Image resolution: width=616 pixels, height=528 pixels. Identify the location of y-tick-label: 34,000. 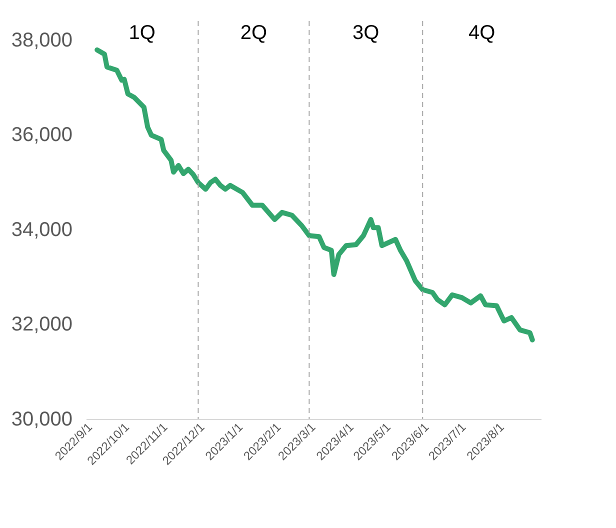
(41, 229).